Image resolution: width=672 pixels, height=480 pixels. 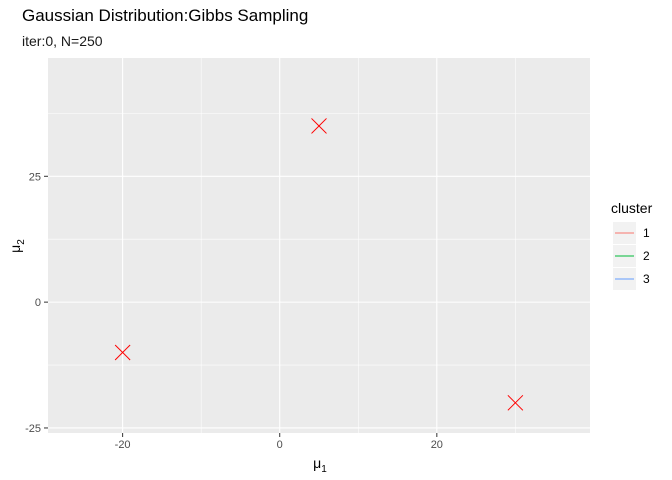 I want to click on y-axis-title-base: μ, so click(x=15, y=249).